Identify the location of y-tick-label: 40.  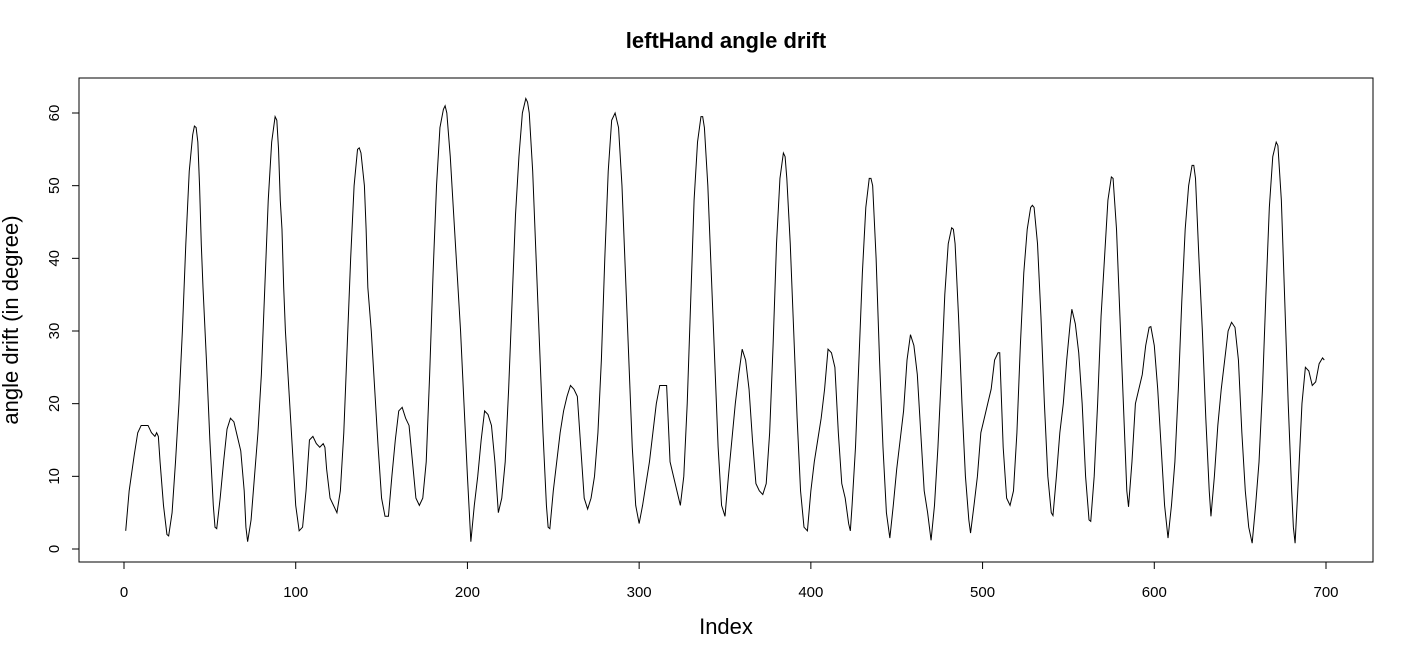
(54, 258).